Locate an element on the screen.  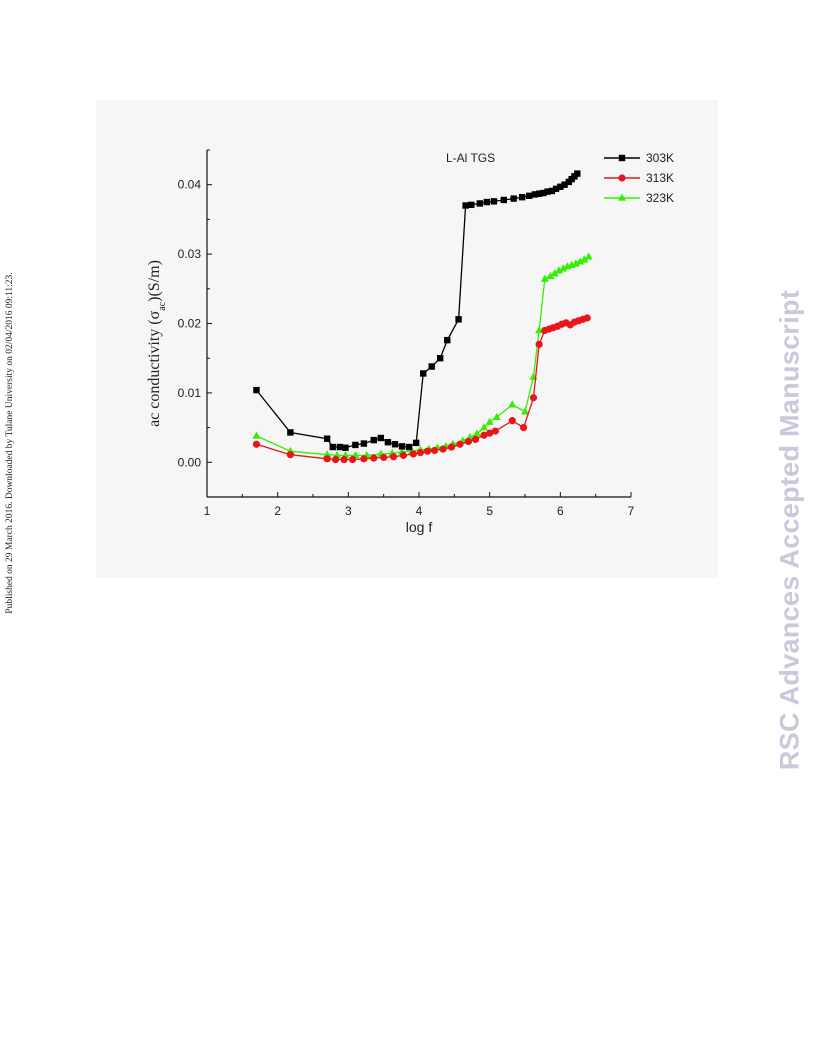
y-axis-label-tail: )(S/m) is located at coordinates (154, 281).